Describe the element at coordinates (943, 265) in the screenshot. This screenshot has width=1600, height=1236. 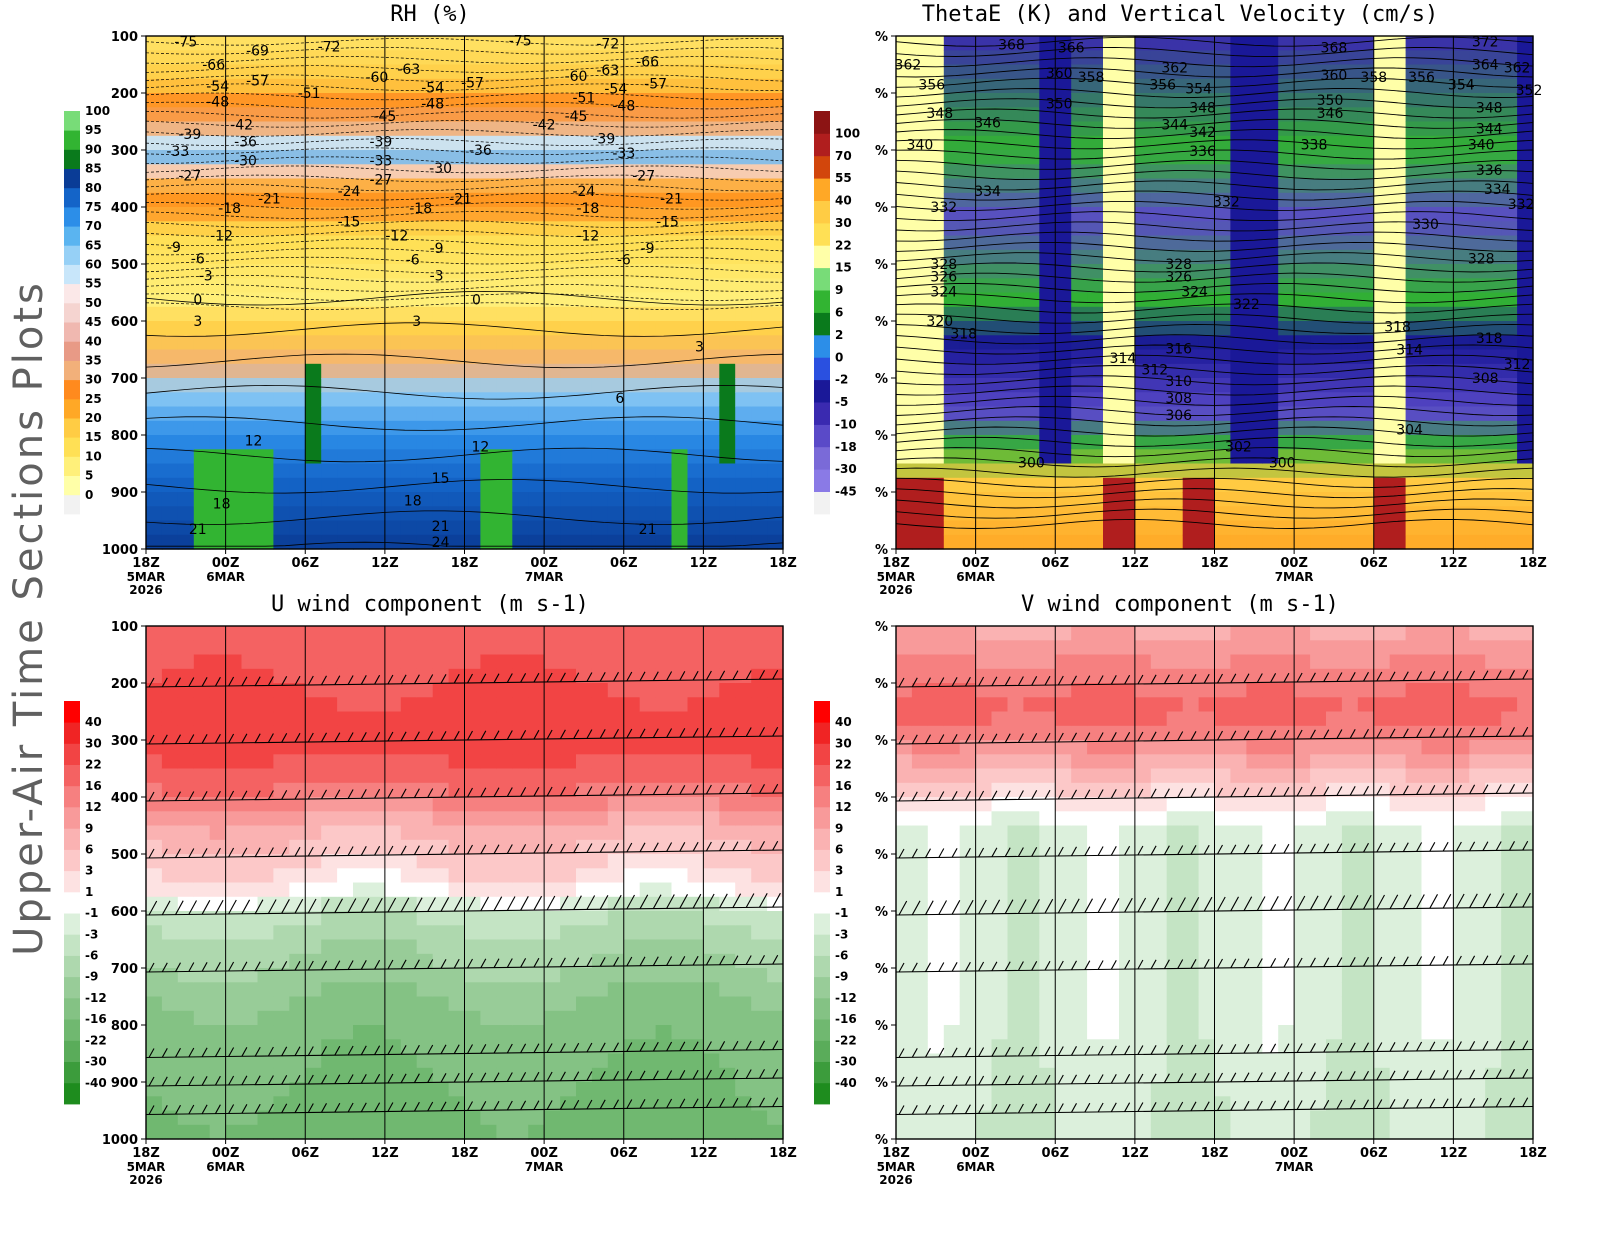
I see `contour-label: 328` at that location.